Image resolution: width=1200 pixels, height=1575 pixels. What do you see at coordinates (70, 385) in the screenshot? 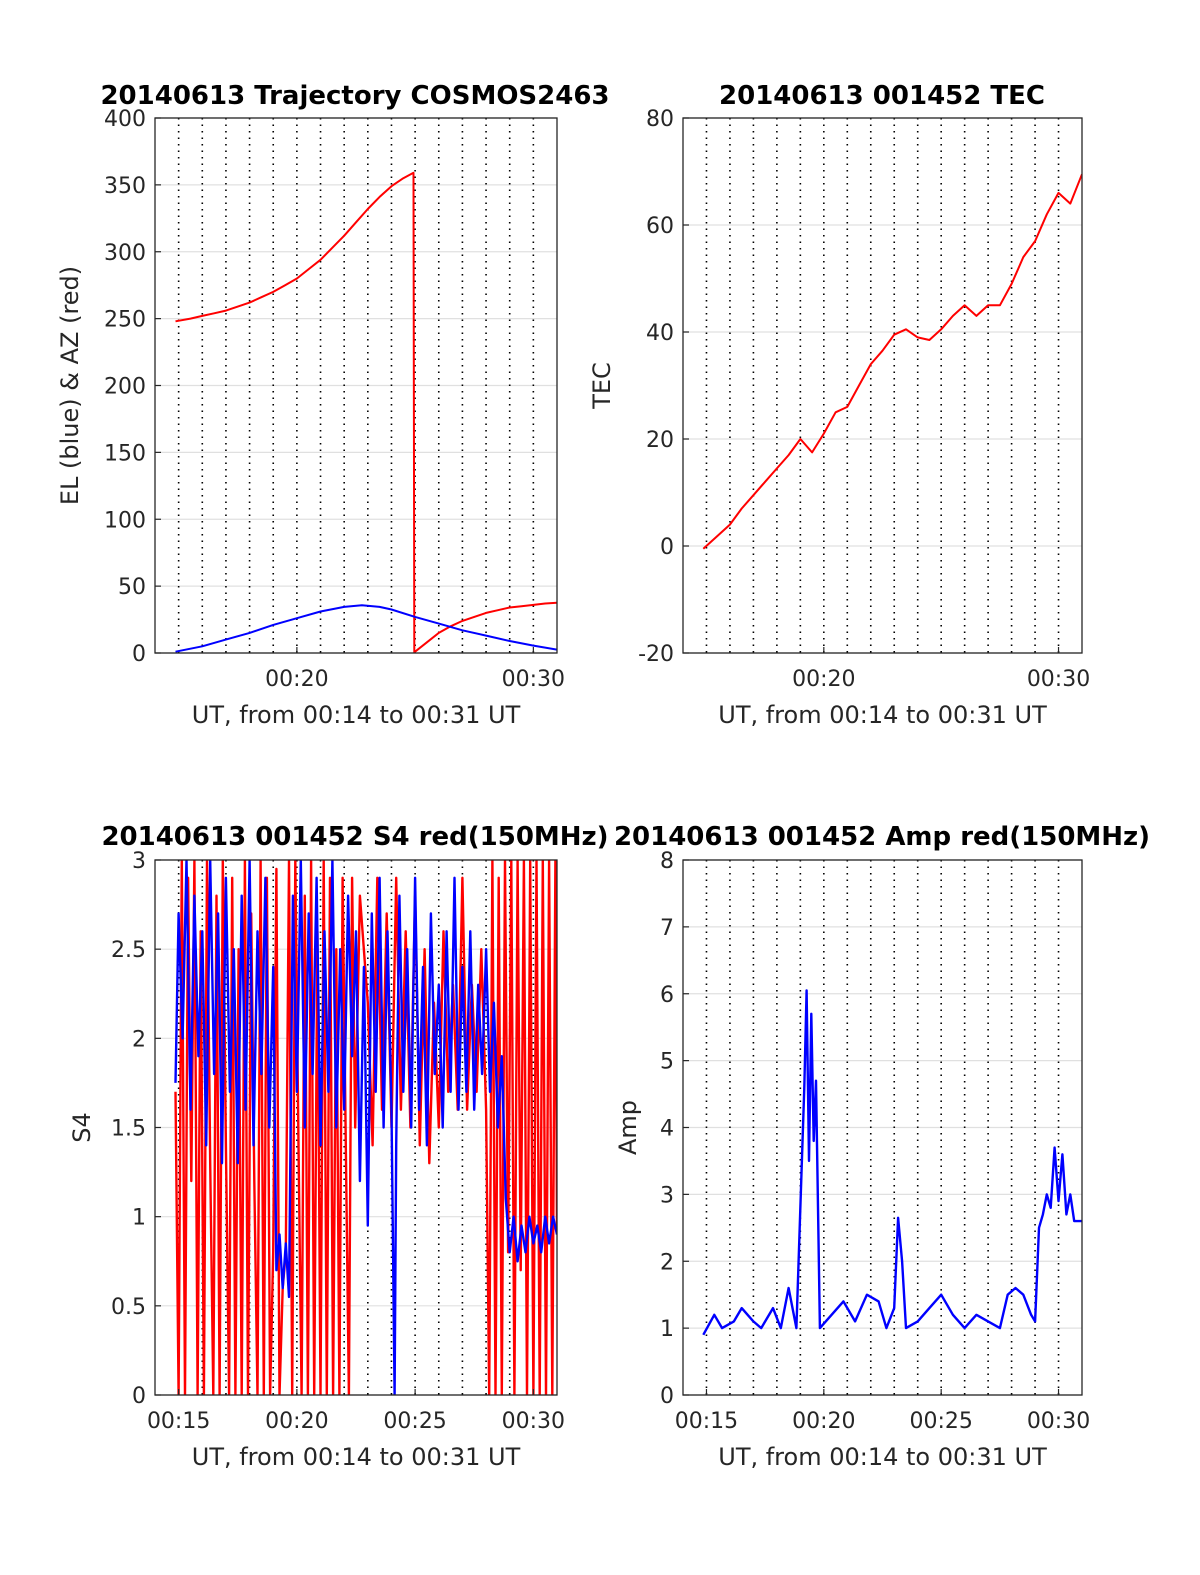
I see `y-axis-label: EL (blue) & AZ (red)` at bounding box center [70, 385].